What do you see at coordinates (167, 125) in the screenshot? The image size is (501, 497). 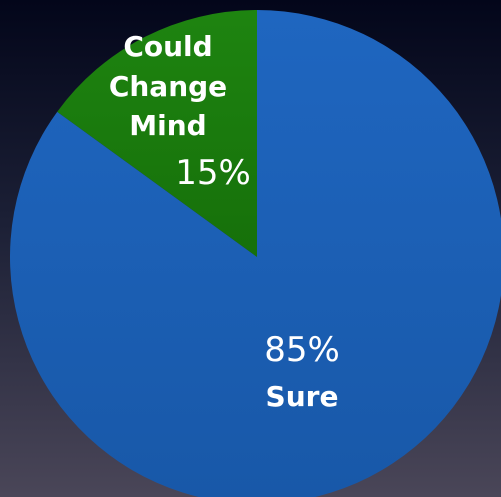 I see `slice-label-could-change-mind: Mind` at bounding box center [167, 125].